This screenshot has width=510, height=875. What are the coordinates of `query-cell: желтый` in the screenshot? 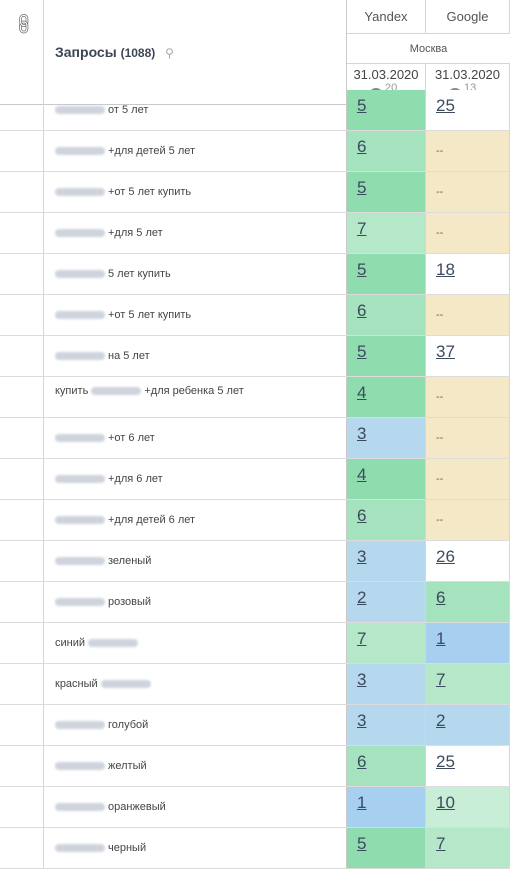 It's located at (195, 766).